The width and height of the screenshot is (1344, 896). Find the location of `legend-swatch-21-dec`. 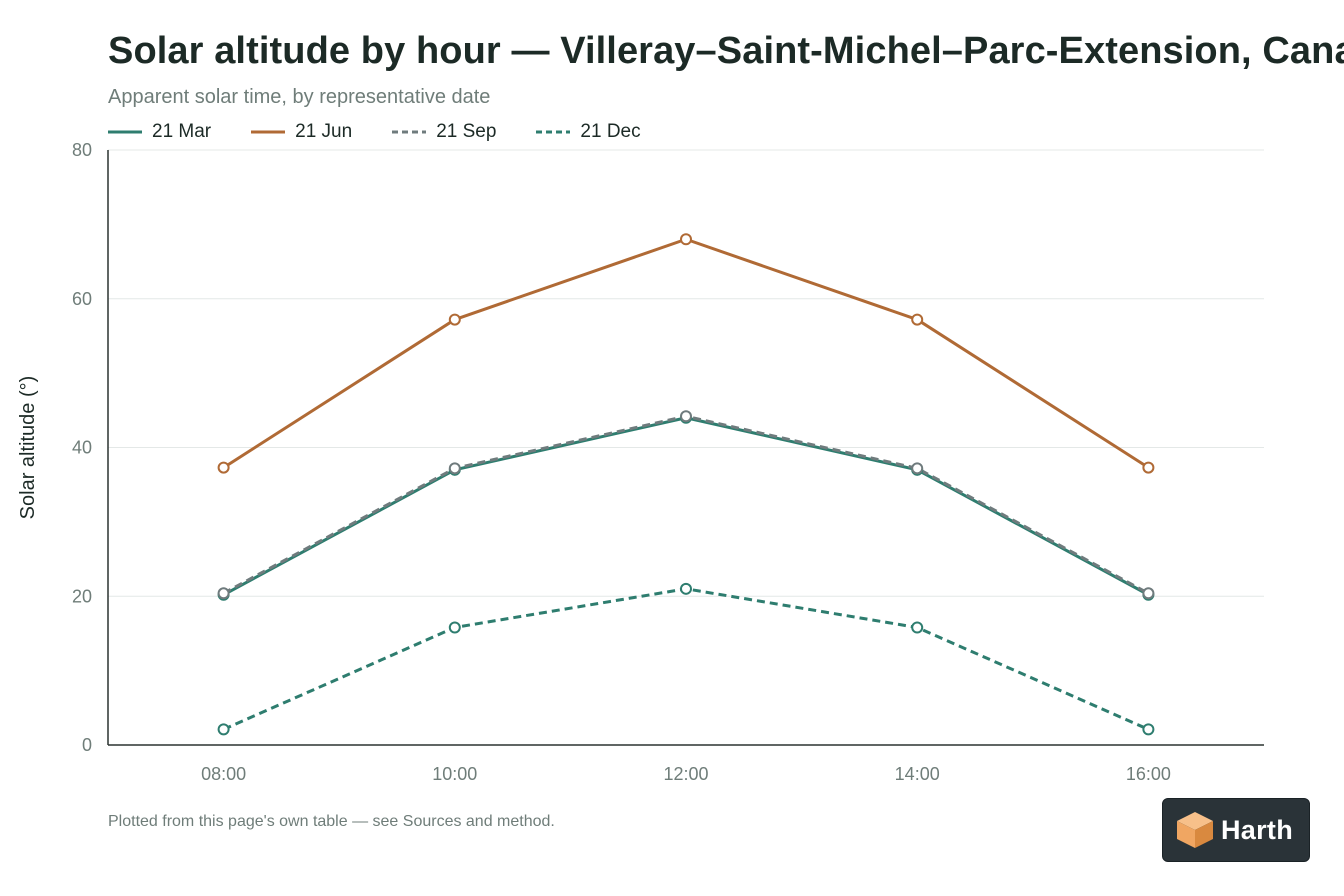

legend-swatch-21-dec is located at coordinates (553, 132).